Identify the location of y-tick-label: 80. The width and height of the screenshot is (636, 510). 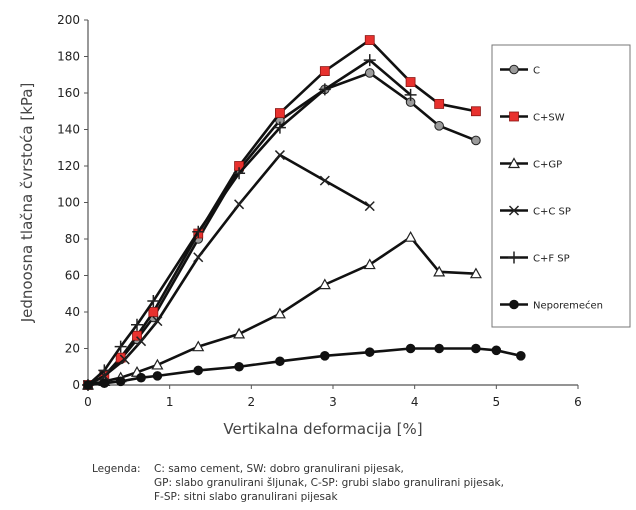
(72, 239).